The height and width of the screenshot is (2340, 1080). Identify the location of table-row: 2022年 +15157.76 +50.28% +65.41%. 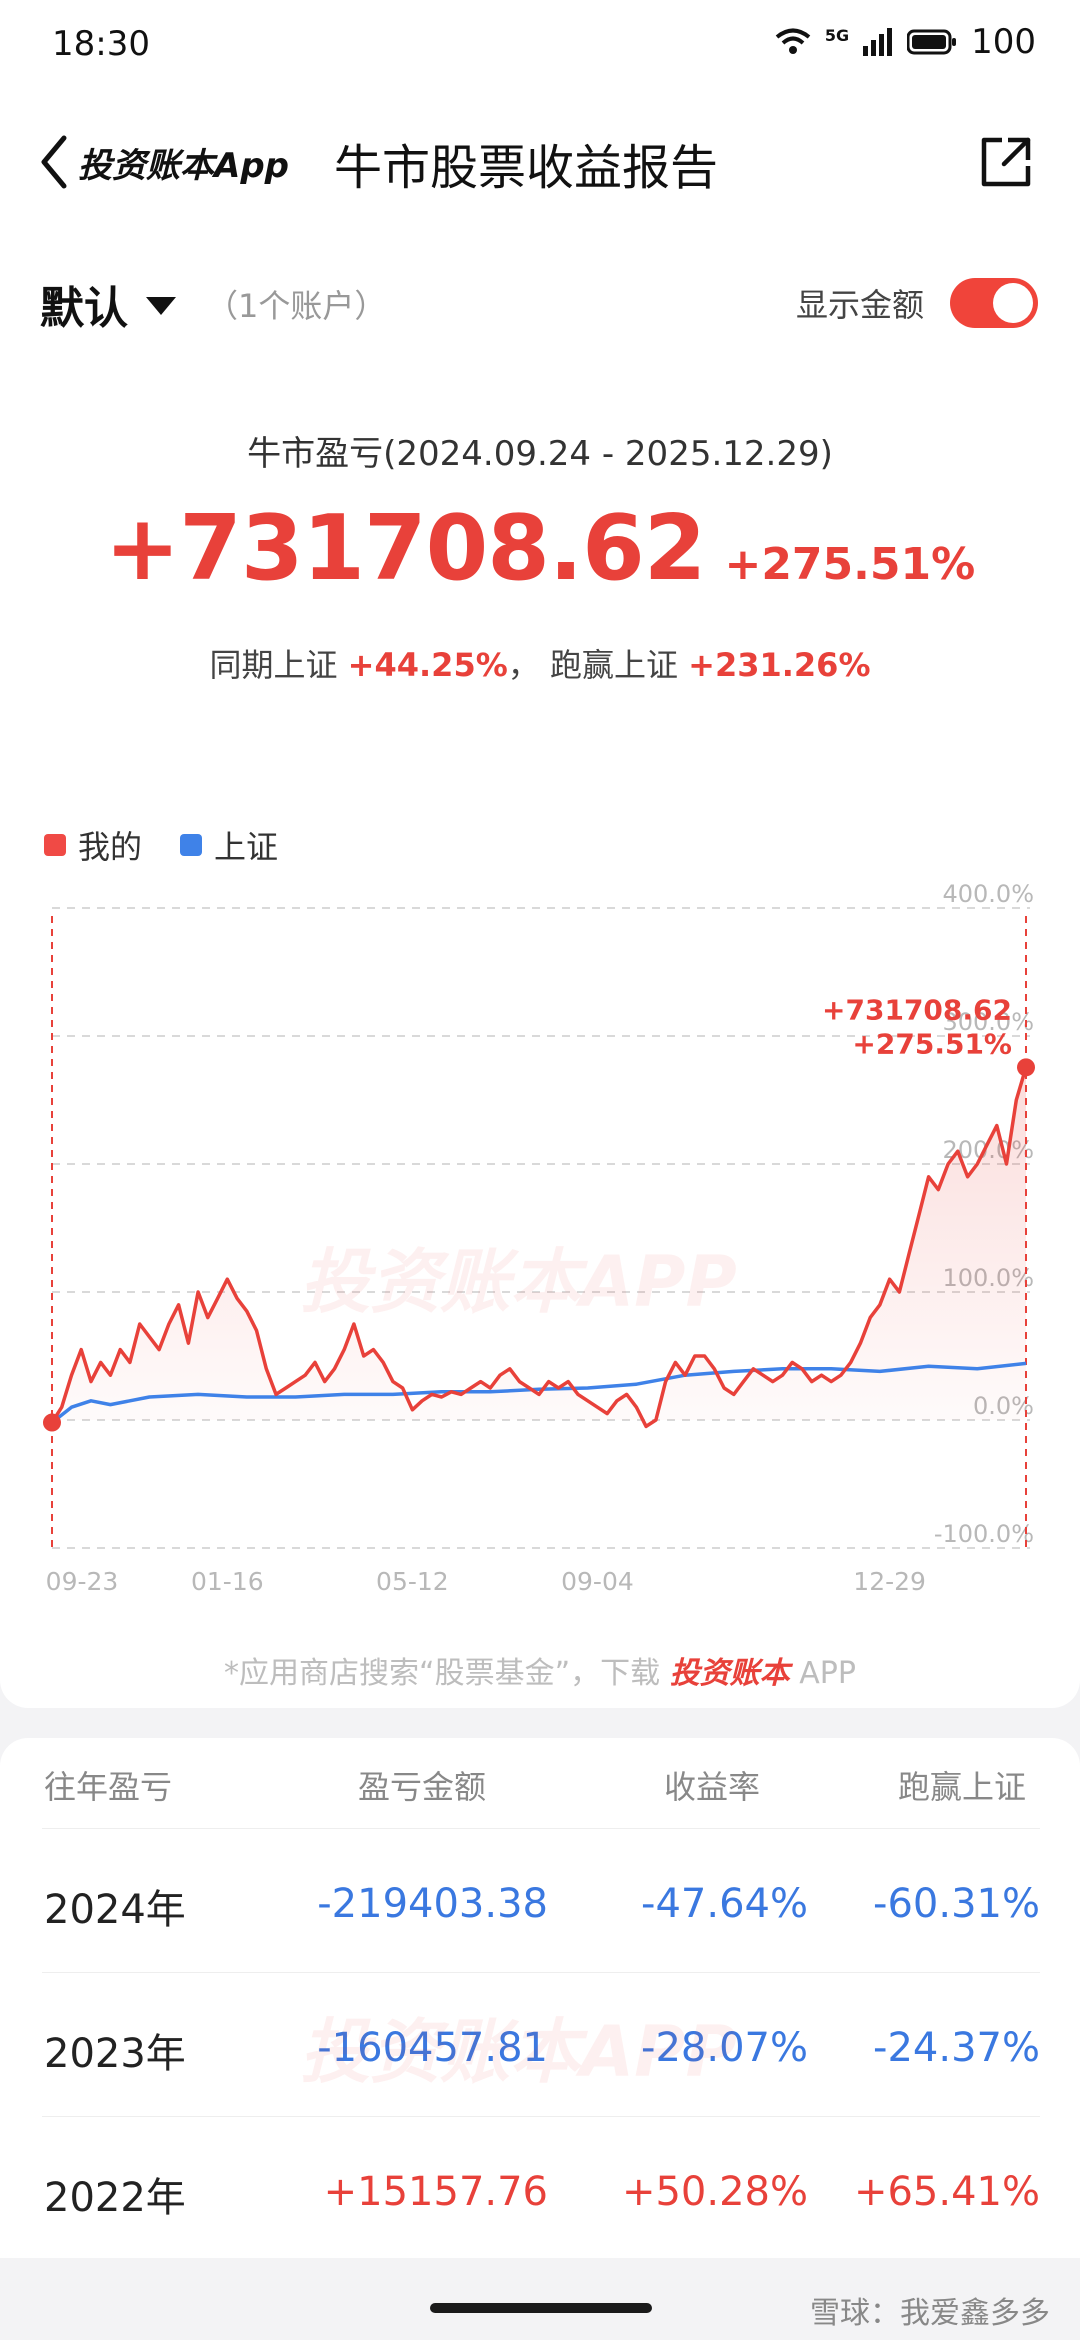
(541, 2188).